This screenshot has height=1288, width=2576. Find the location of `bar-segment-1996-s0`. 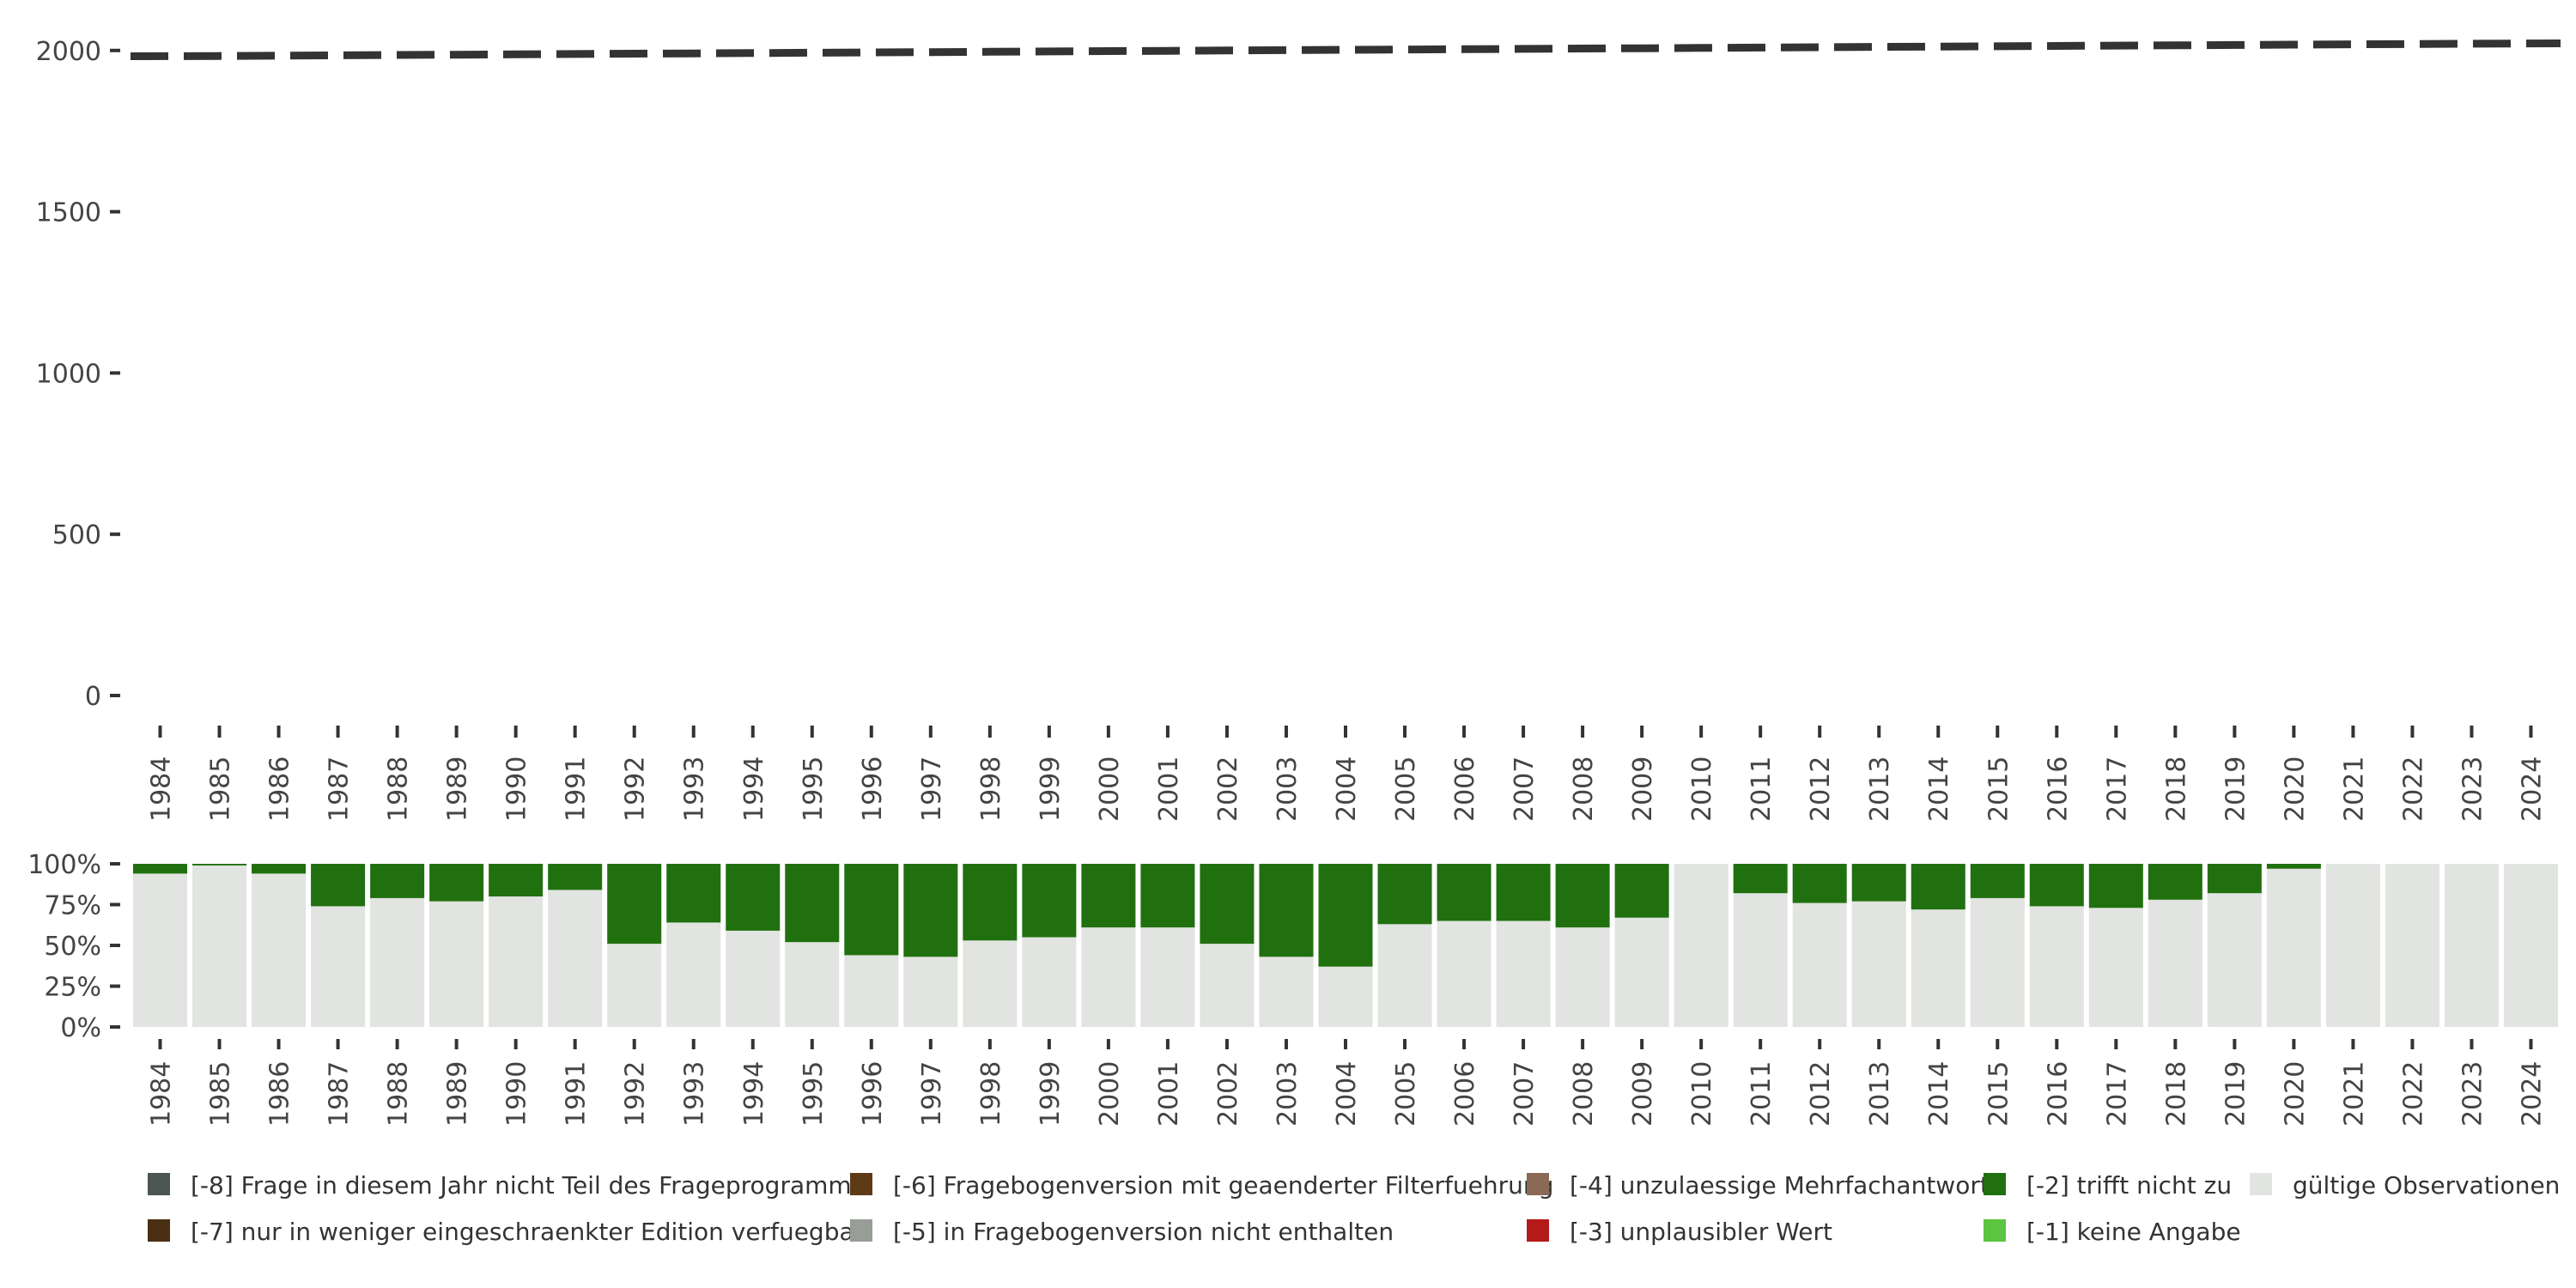

bar-segment-1996-s0 is located at coordinates (872, 991).